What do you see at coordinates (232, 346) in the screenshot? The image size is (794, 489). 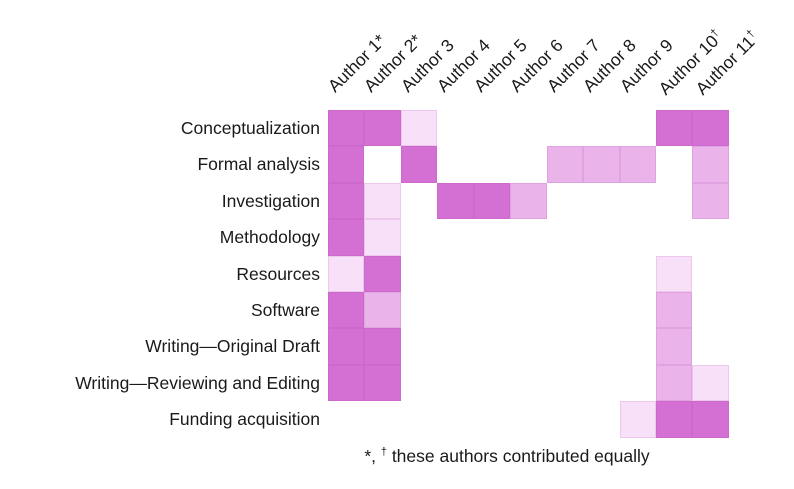 I see `row-label-7: Writing—Original Draft` at bounding box center [232, 346].